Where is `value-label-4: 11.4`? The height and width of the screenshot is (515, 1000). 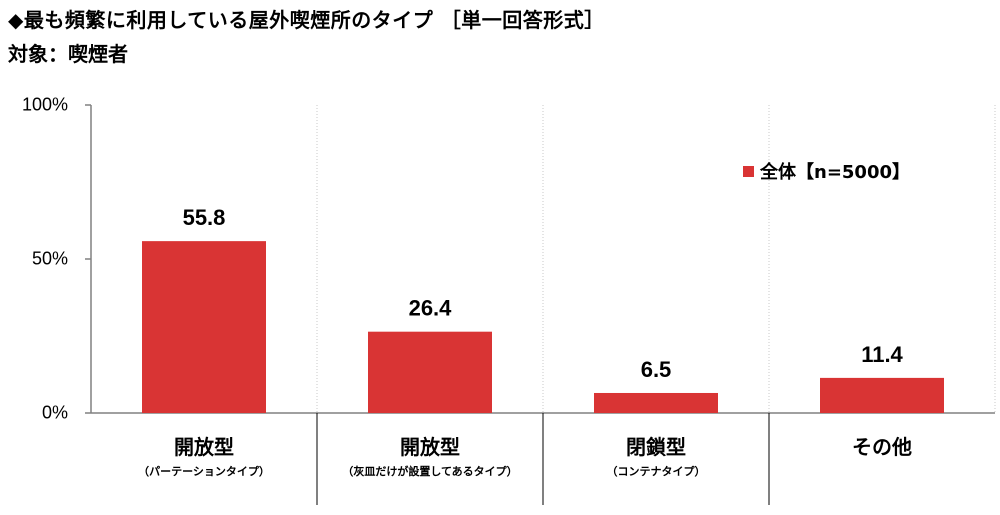
value-label-4: 11.4 is located at coordinates (882, 354).